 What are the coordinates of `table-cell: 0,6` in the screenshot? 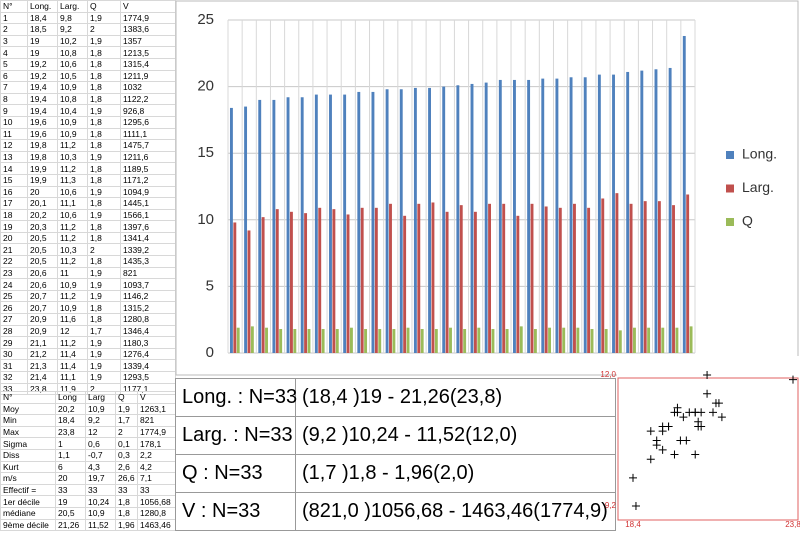 It's located at (100, 443).